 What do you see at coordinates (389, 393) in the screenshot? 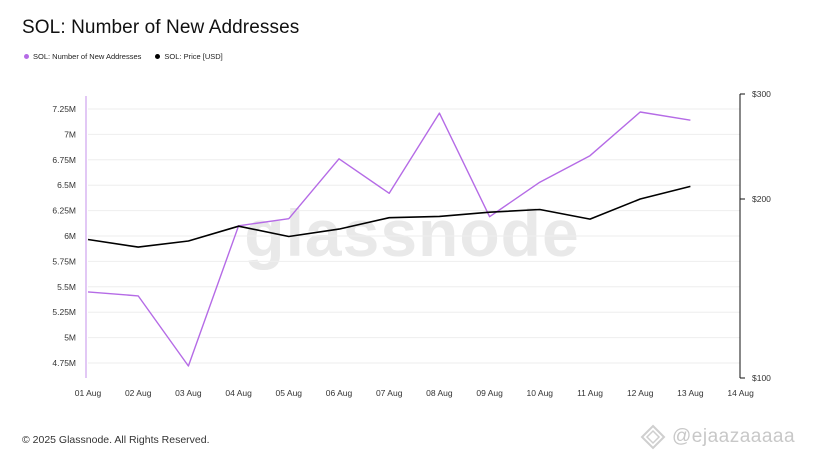
I see `x-tick-label: 07 Aug` at bounding box center [389, 393].